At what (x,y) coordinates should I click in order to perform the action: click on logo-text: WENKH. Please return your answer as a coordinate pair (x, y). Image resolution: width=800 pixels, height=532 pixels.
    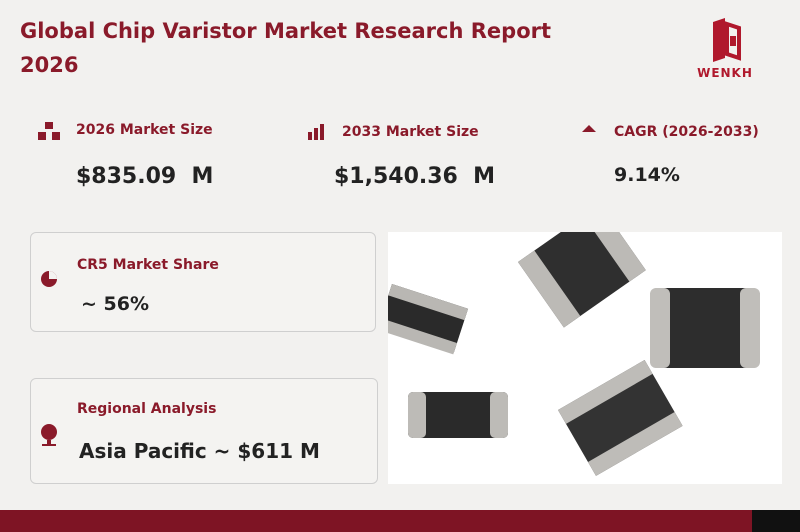
    Looking at the image, I should click on (725, 73).